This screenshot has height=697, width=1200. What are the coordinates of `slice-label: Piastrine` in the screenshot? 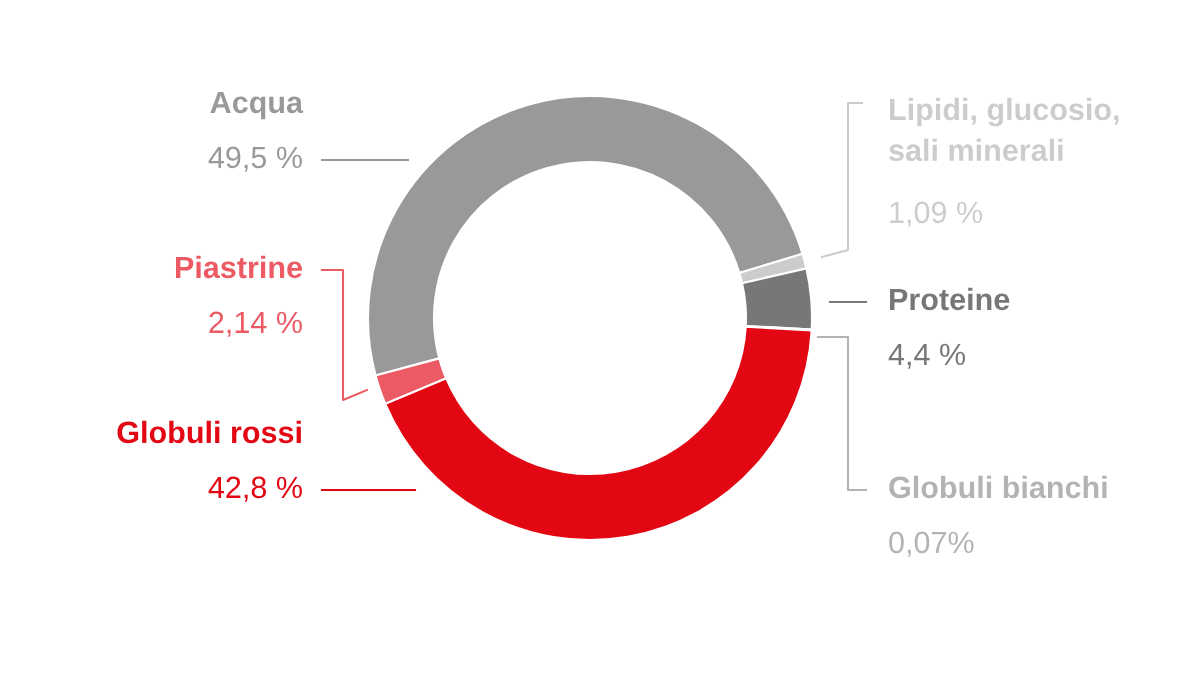 It's located at (238, 267).